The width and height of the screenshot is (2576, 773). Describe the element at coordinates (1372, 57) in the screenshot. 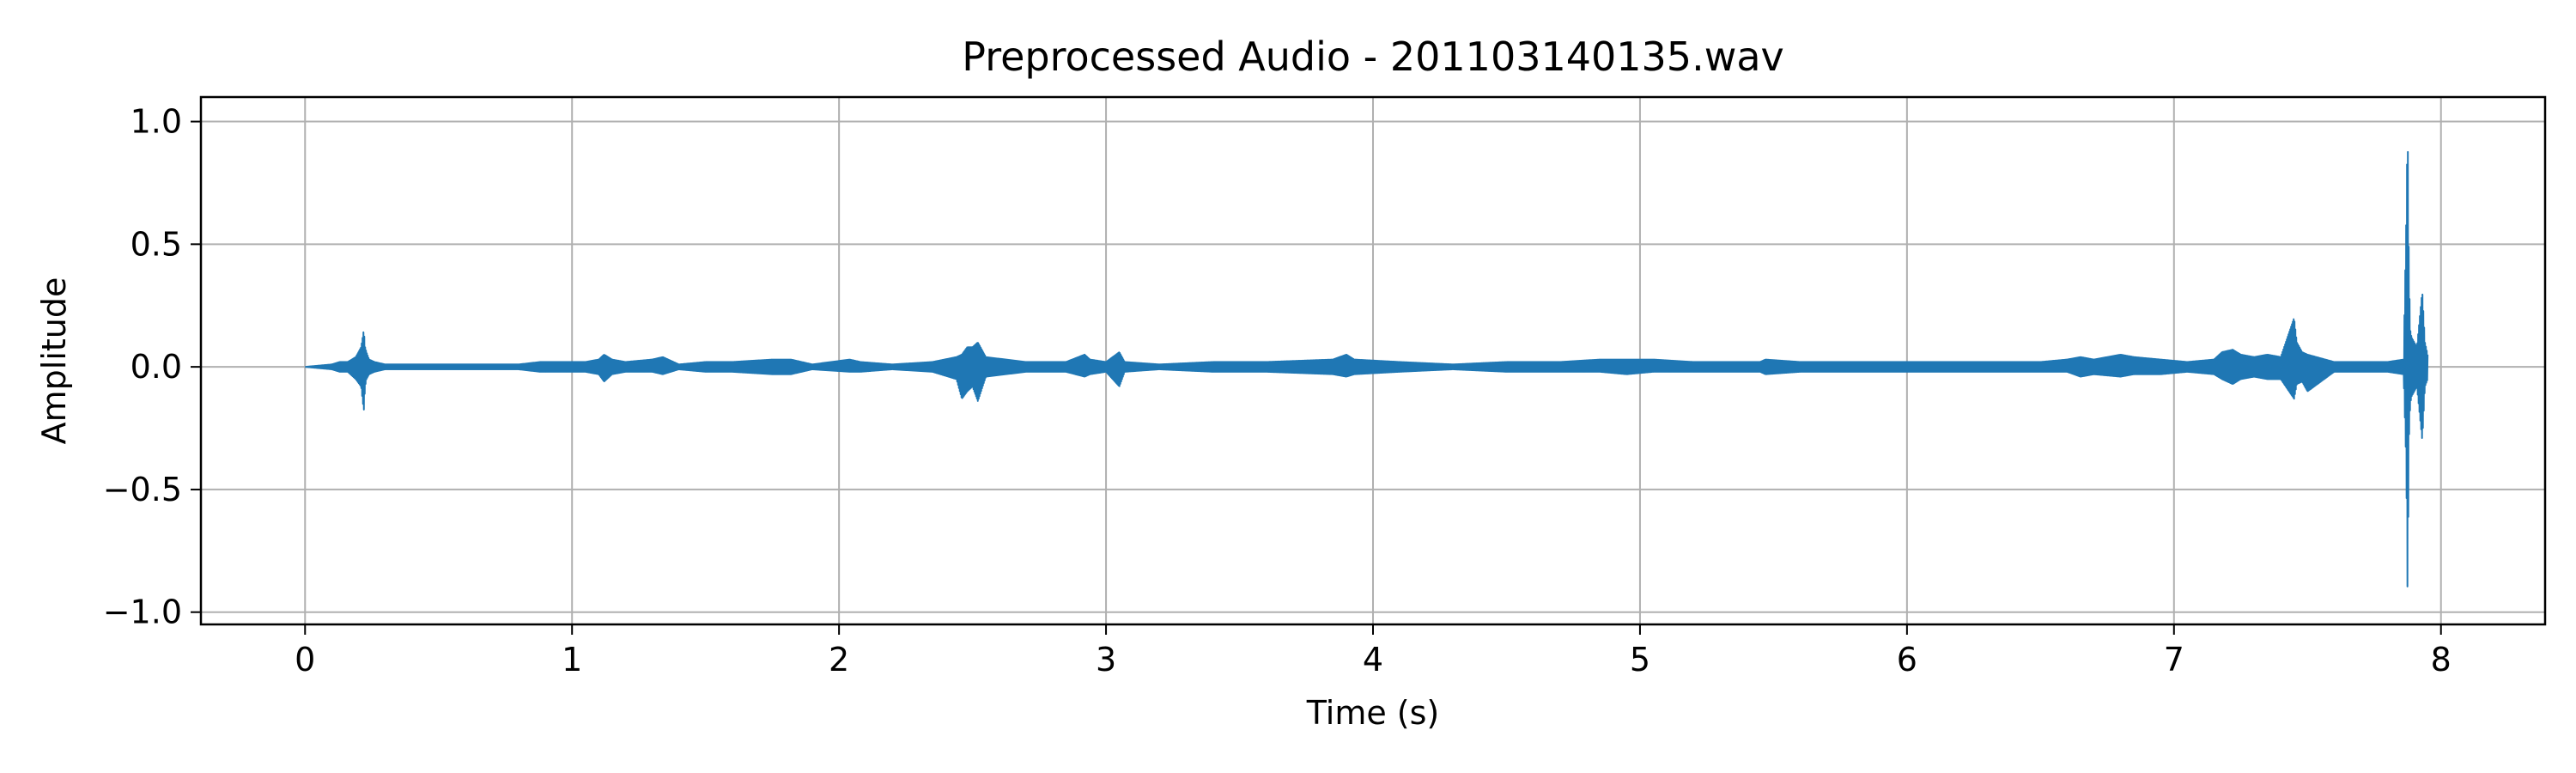

I see `chart-title: Preprocessed Audio - 201103140135.wav` at that location.